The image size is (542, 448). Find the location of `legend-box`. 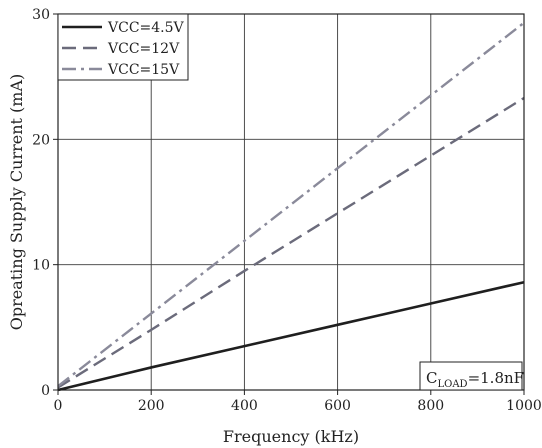

legend-box is located at coordinates (123, 47).